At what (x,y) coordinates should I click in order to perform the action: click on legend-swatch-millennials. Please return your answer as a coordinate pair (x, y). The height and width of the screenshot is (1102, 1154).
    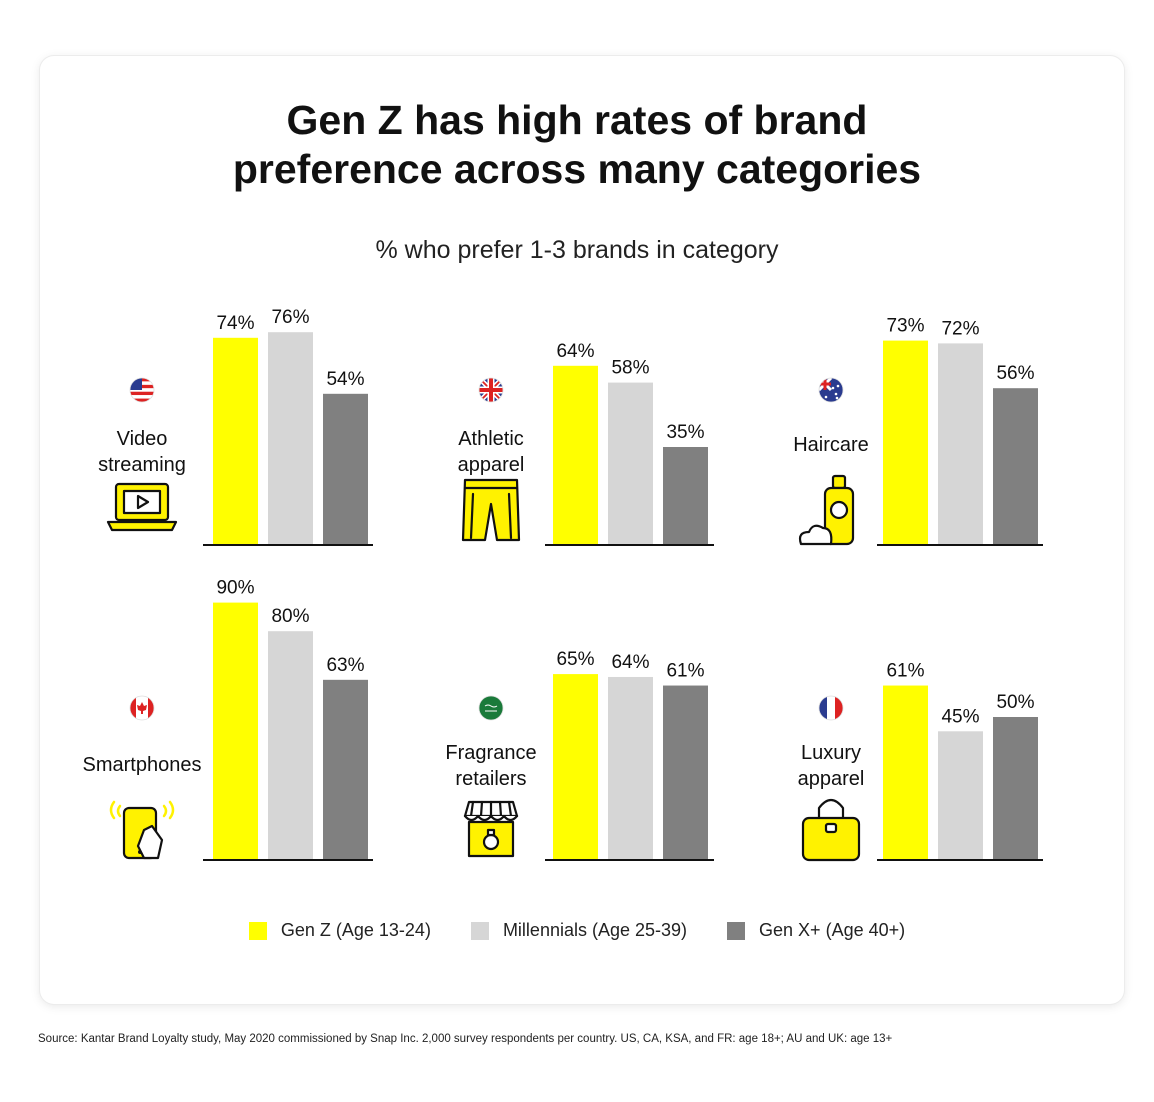
    Looking at the image, I should click on (479, 930).